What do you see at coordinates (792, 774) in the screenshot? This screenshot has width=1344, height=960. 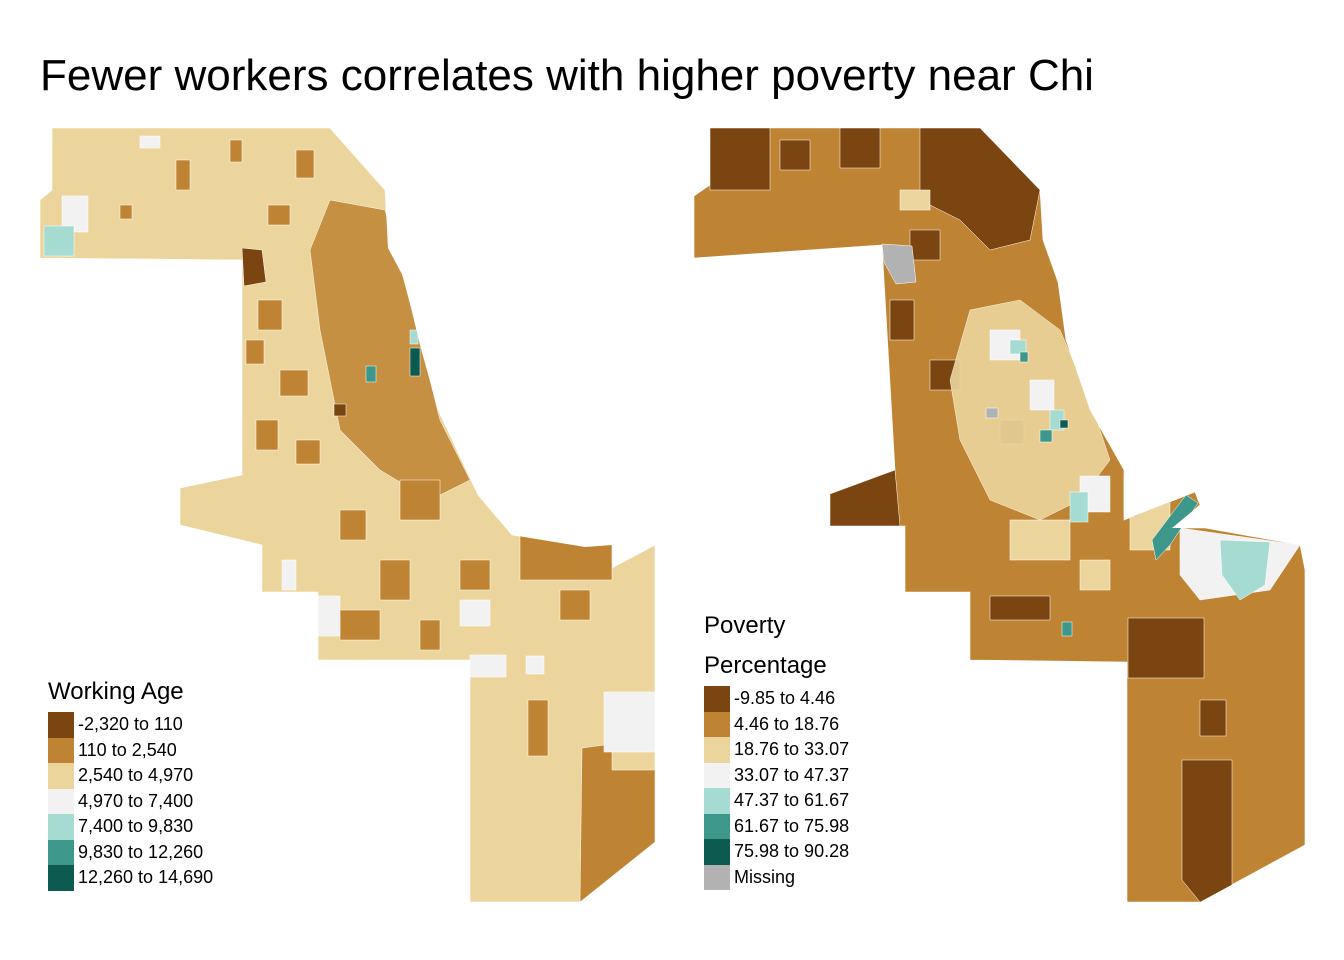 I see `legend-label: 33.07 to 47.37` at bounding box center [792, 774].